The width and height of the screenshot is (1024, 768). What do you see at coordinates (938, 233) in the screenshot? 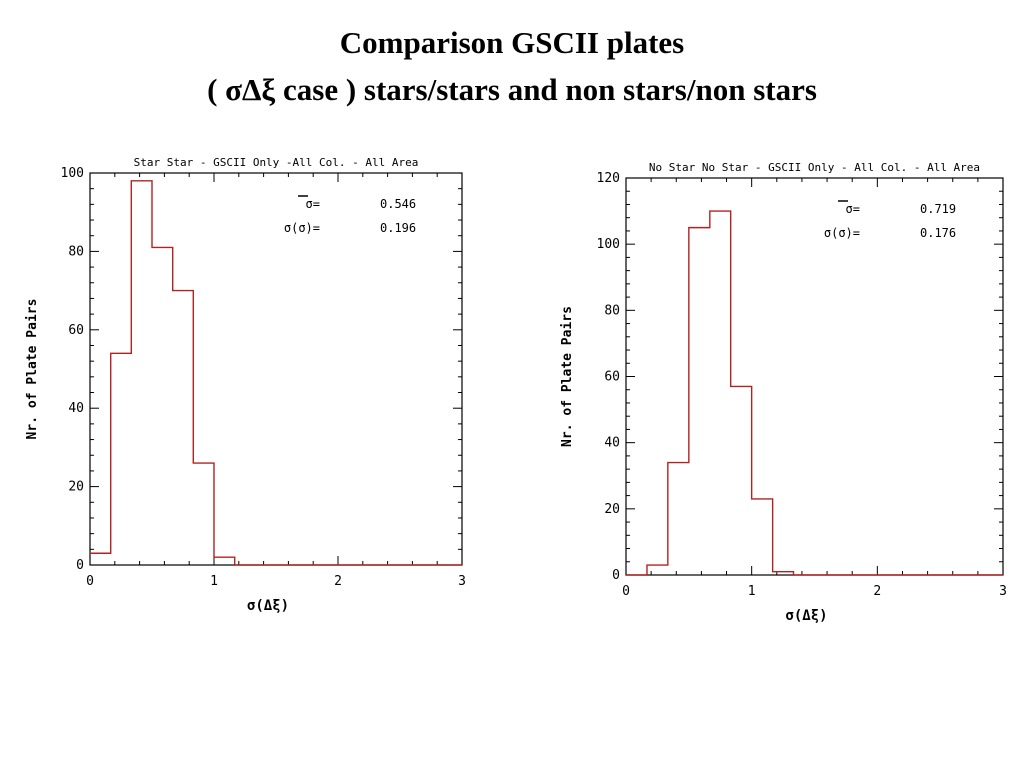
I see `sigma-stat-value: 0.176` at bounding box center [938, 233].